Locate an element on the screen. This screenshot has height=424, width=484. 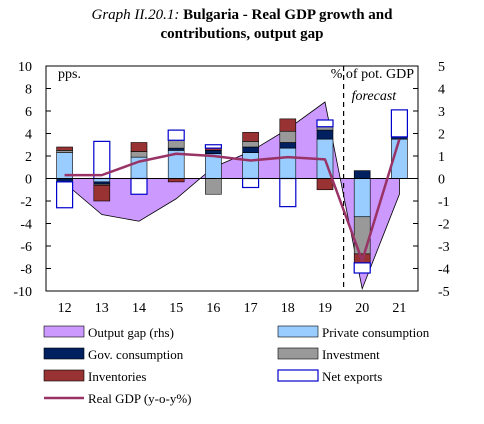
legend-swatch-net-exports is located at coordinates (298, 375).